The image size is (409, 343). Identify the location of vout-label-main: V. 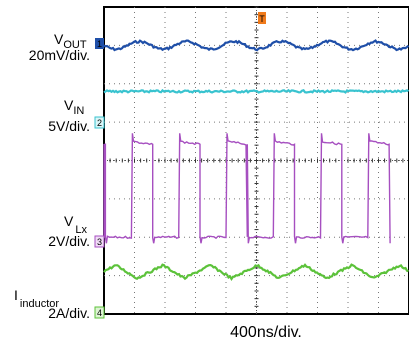
(59, 39).